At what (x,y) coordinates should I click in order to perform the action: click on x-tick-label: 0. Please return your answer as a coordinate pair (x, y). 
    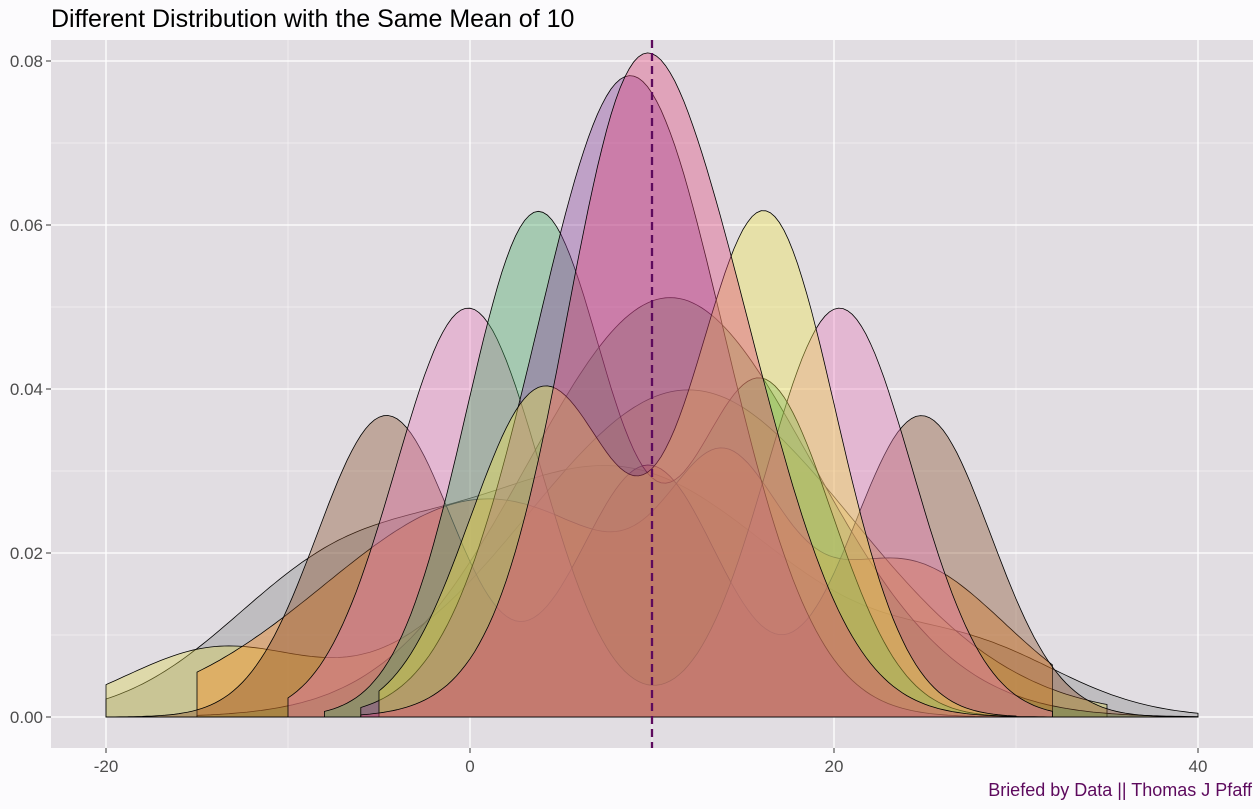
    Looking at the image, I should click on (469, 766).